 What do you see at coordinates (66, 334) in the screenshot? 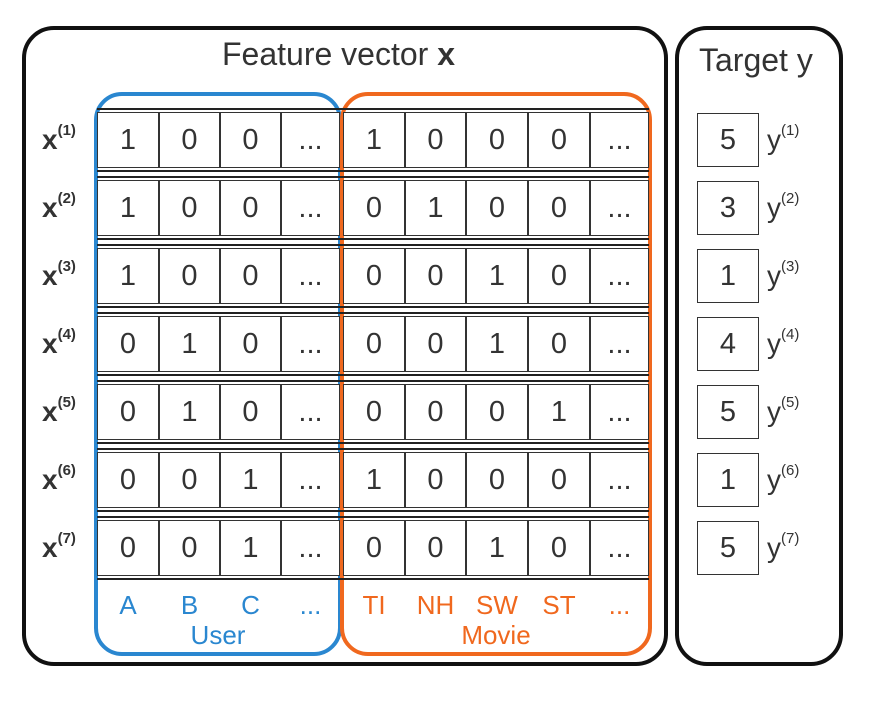
I see `row-label-index: (4)` at bounding box center [66, 334].